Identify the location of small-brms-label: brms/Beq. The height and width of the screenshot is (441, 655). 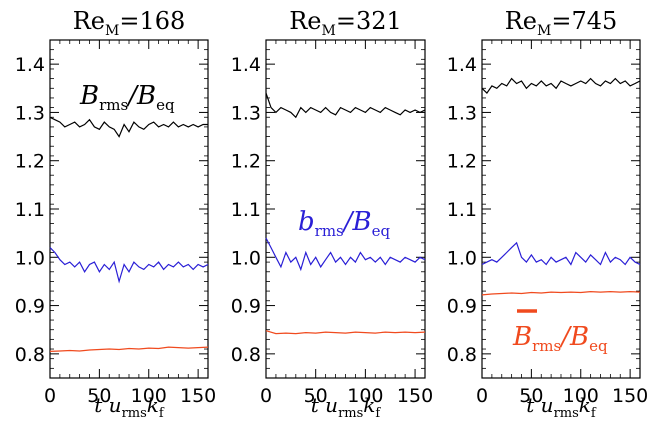
(344, 223).